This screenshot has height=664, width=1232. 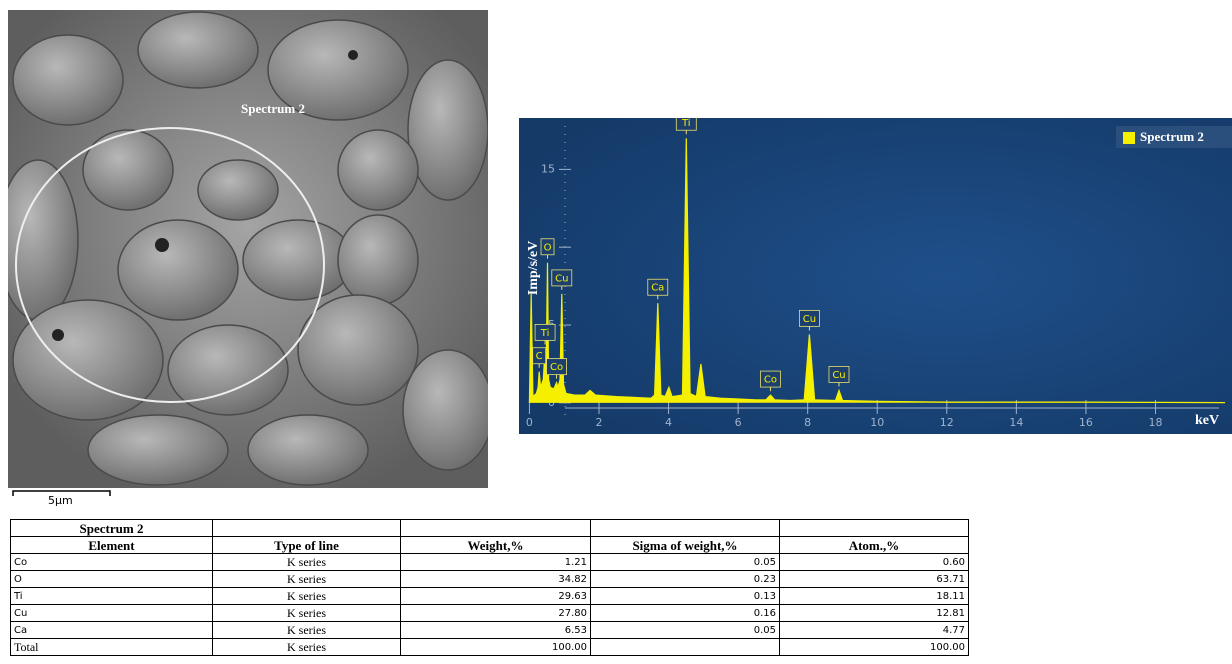 What do you see at coordinates (874, 613) in the screenshot?
I see `table-cell: 12.81` at bounding box center [874, 613].